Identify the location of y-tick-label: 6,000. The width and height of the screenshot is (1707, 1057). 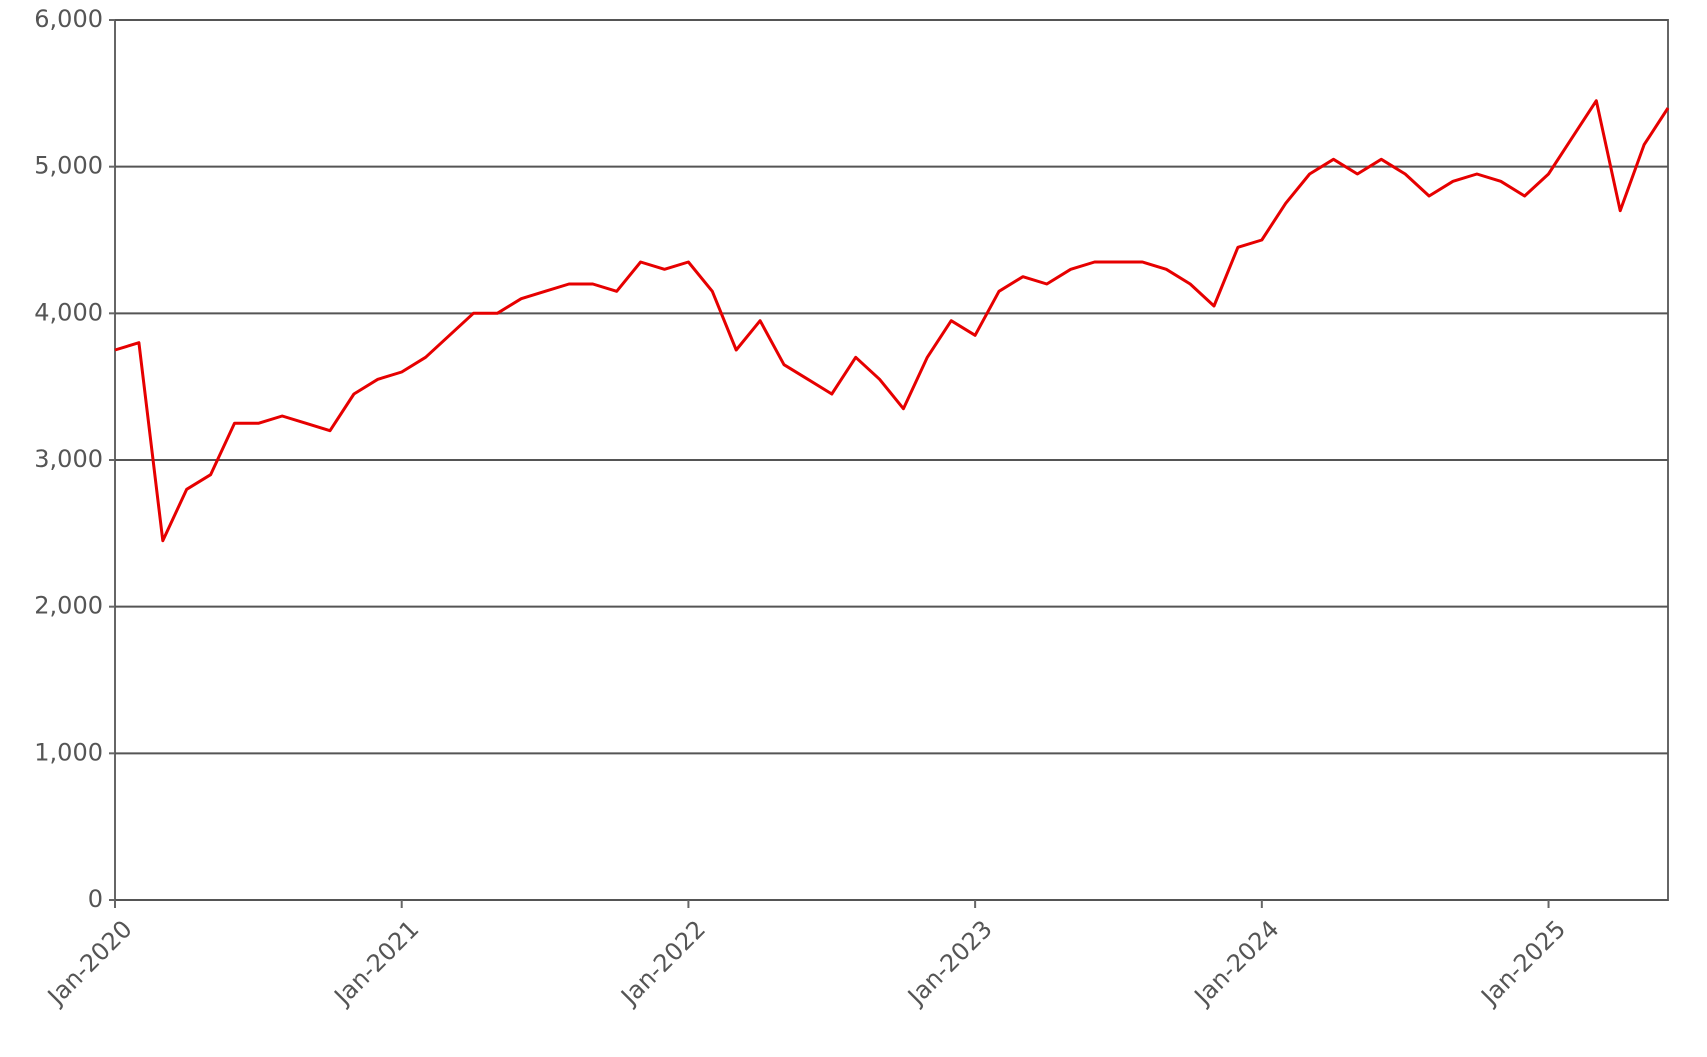
(68, 19).